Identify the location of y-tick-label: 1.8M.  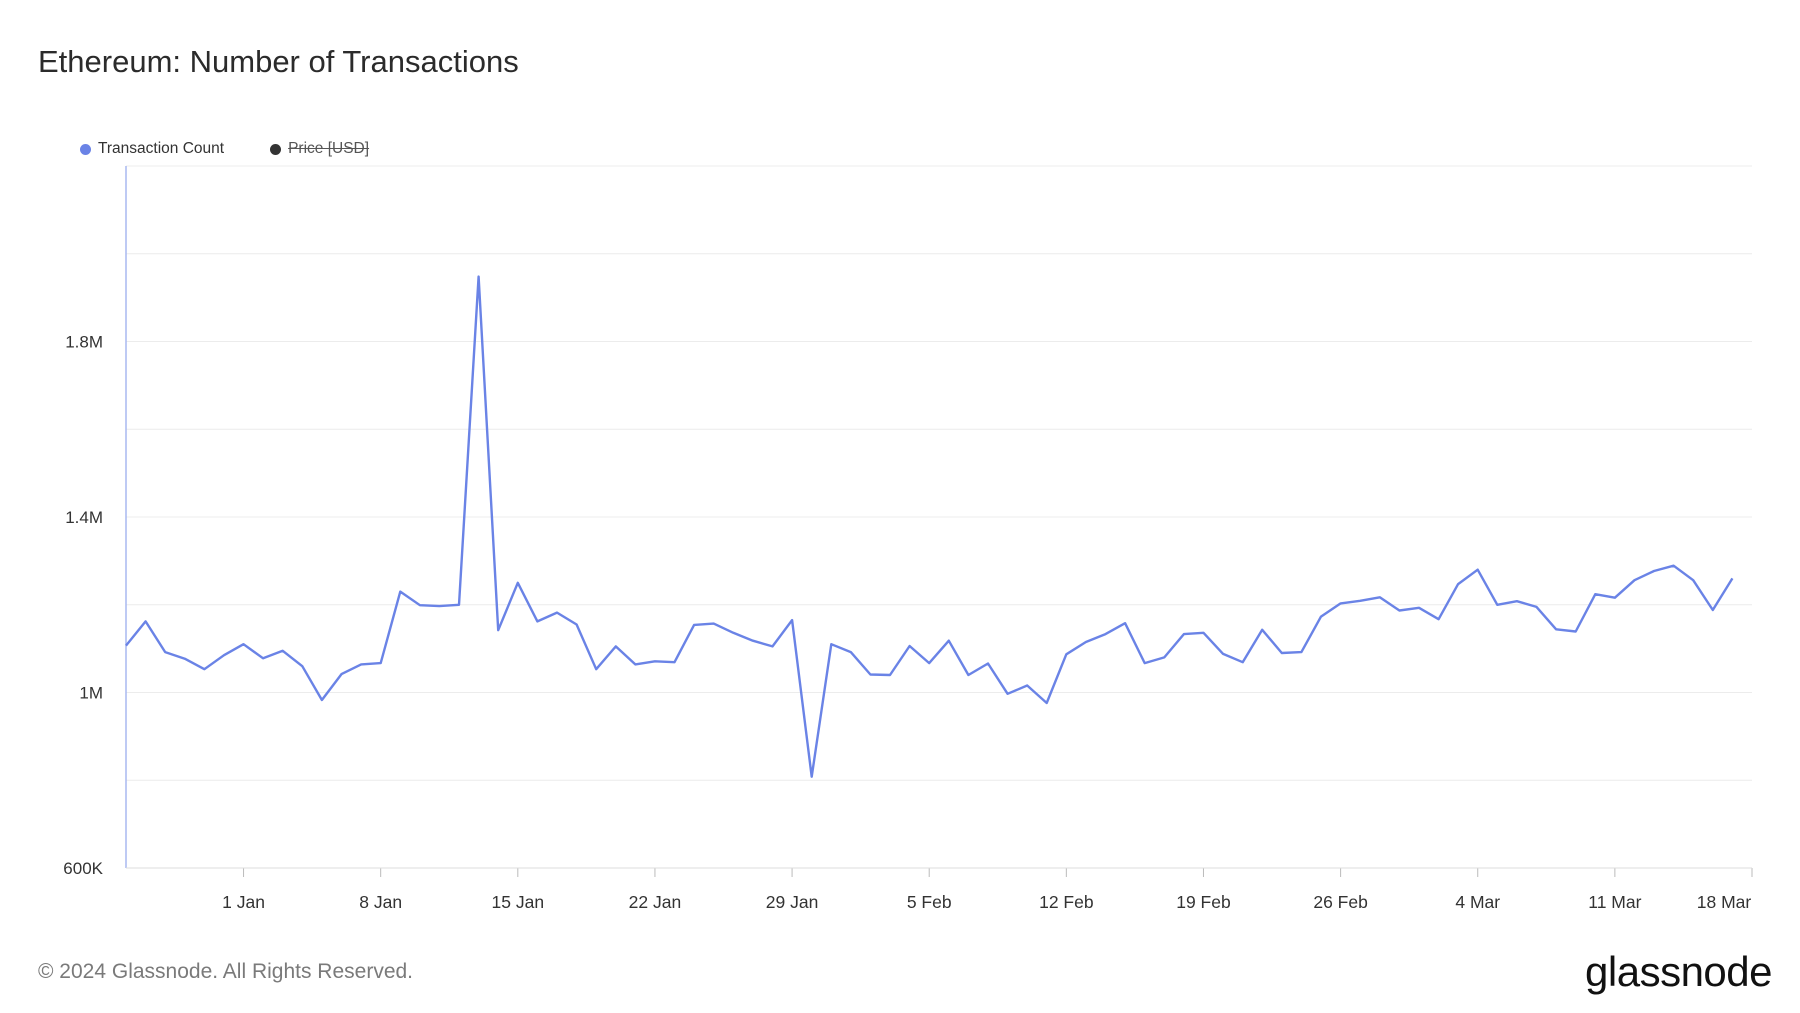
(84, 342).